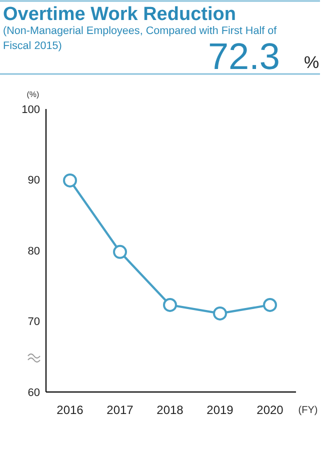  I want to click on x-axis-title: (FY), so click(308, 410).